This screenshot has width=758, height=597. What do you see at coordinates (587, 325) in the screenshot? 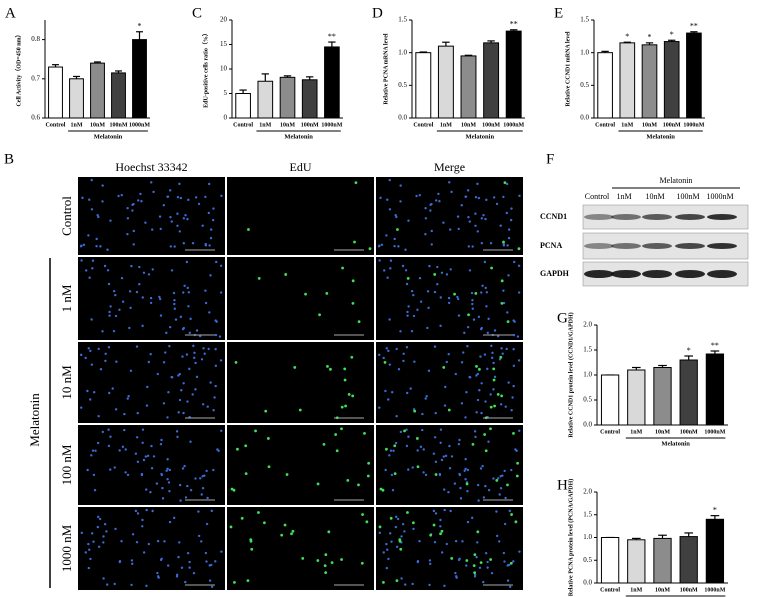
I see `y-tick-label: 2.0` at bounding box center [587, 325].